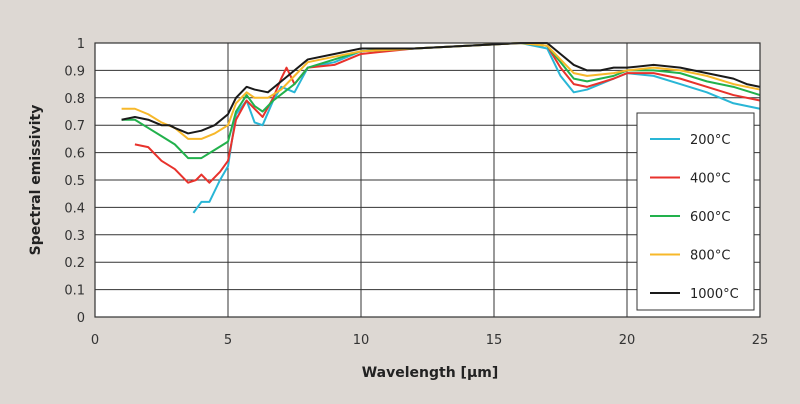  Describe the element at coordinates (361, 340) in the screenshot. I see `x-tick-label: 10` at that location.